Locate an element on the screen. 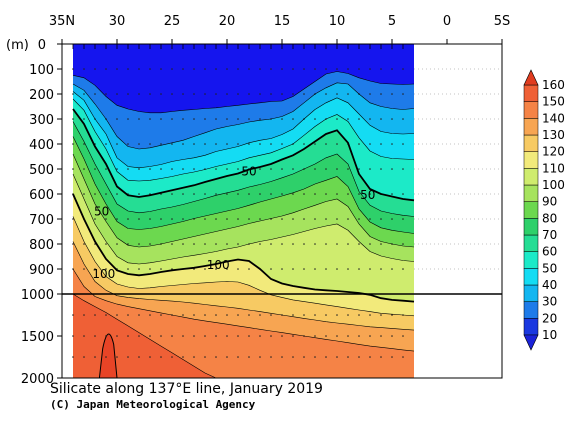 This screenshot has height=423, width=570. y-tick-label: 700 is located at coordinates (41, 220).